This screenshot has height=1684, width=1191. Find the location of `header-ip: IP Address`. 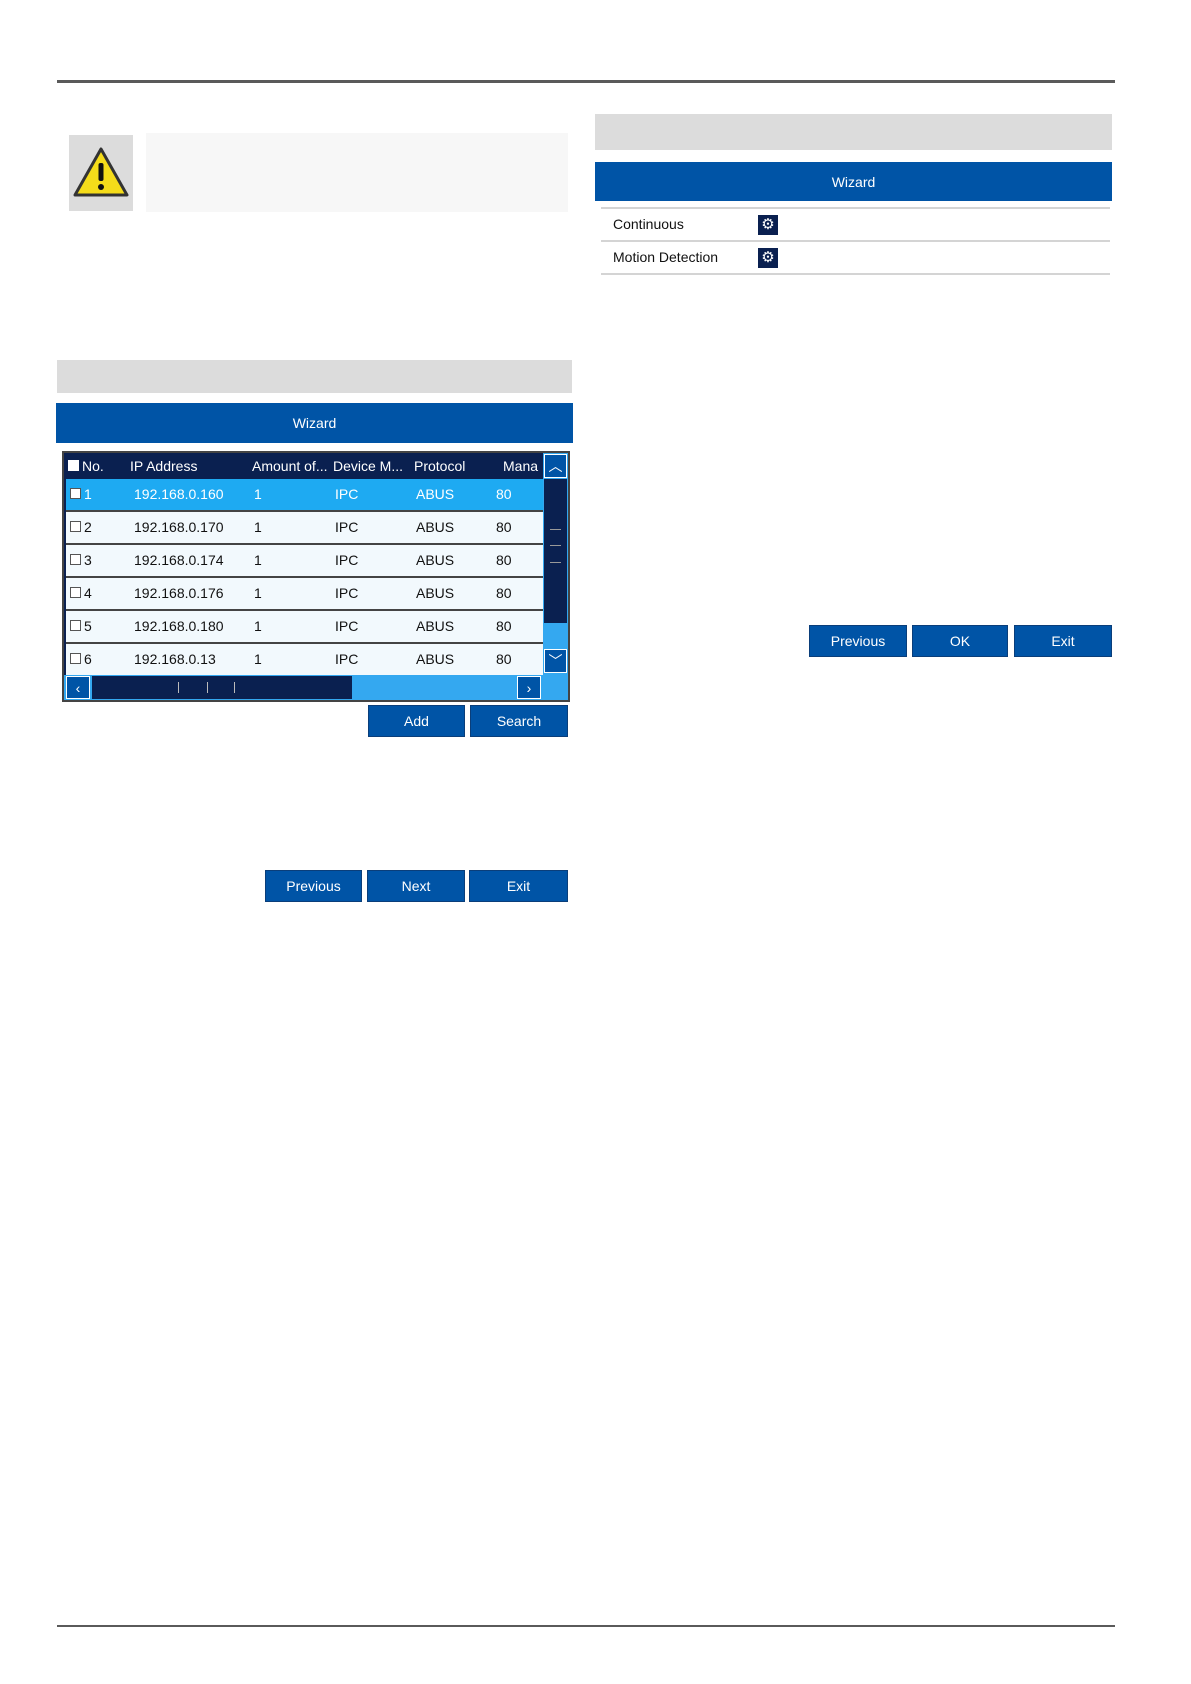

header-ip: IP Address is located at coordinates (164, 466).